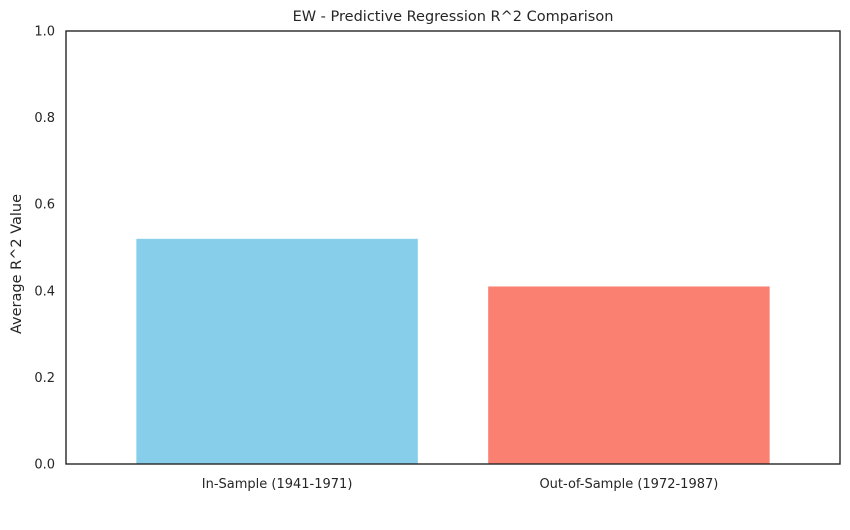  I want to click on y-tick-label: 0.8, so click(44, 118).